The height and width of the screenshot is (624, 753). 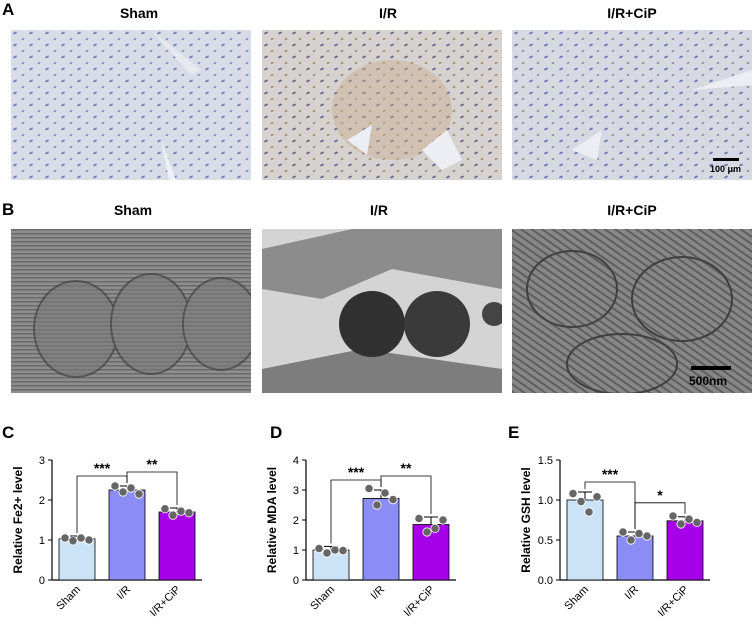 I want to click on y-axis-label: Relative Fe2+ level, so click(x=18, y=519).